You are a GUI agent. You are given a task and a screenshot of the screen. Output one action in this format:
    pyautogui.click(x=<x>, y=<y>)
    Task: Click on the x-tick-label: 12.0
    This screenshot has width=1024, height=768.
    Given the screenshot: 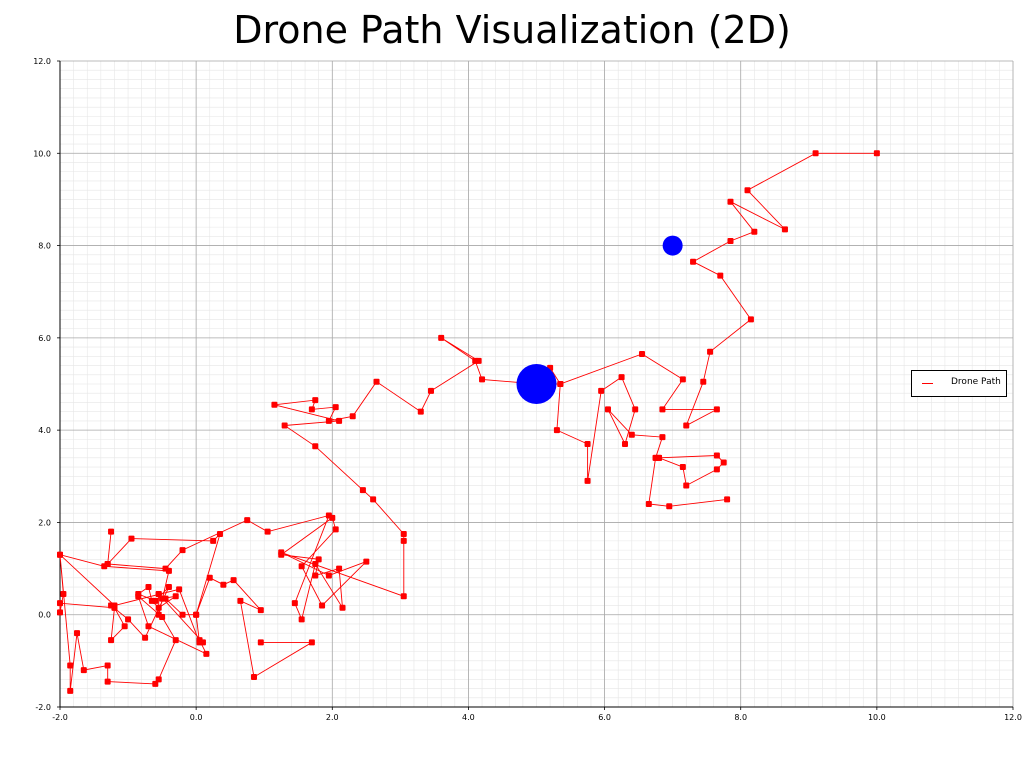 What is the action you would take?
    pyautogui.click(x=1013, y=717)
    